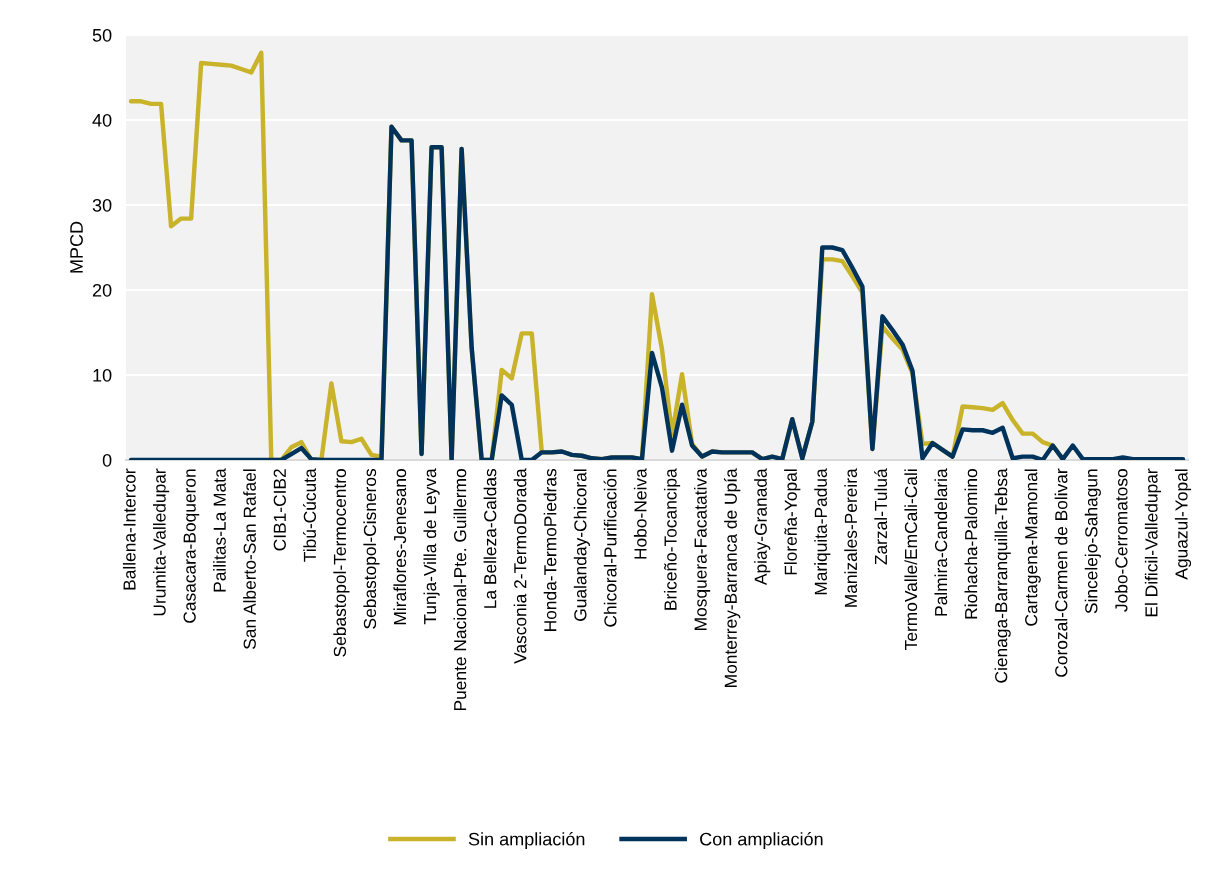 Image resolution: width=1214 pixels, height=883 pixels. What do you see at coordinates (550, 549) in the screenshot?
I see `x-tick-label: Honda-TermoPiedras` at bounding box center [550, 549].